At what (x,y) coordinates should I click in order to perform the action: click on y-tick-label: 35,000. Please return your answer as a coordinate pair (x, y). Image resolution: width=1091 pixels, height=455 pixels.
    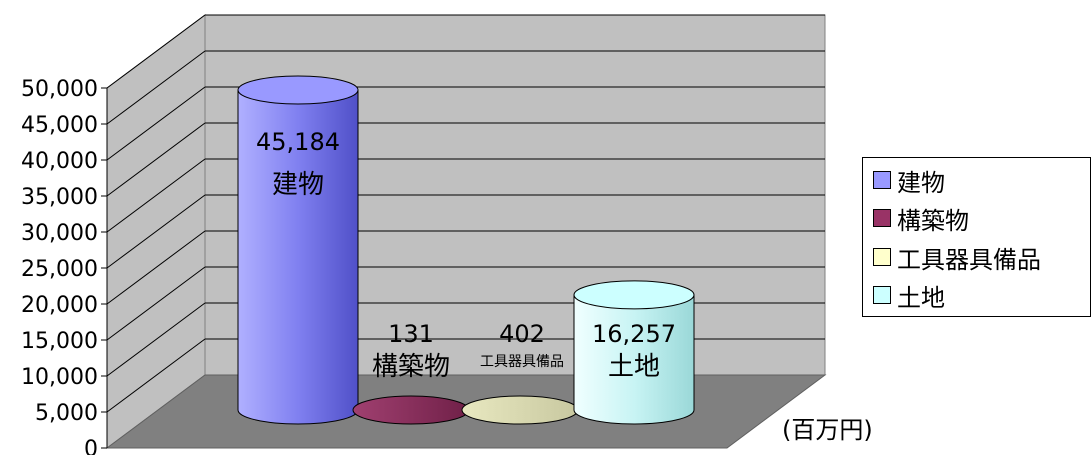
    Looking at the image, I should click on (59, 197).